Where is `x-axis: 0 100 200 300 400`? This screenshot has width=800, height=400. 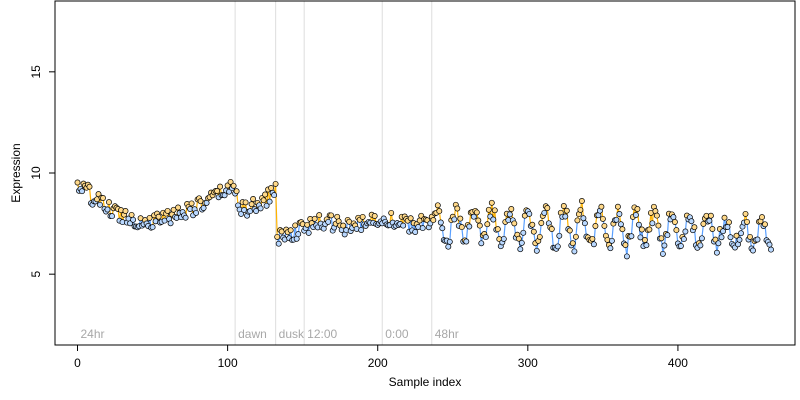 x-axis: 0 100 200 300 400 is located at coordinates (381, 357).